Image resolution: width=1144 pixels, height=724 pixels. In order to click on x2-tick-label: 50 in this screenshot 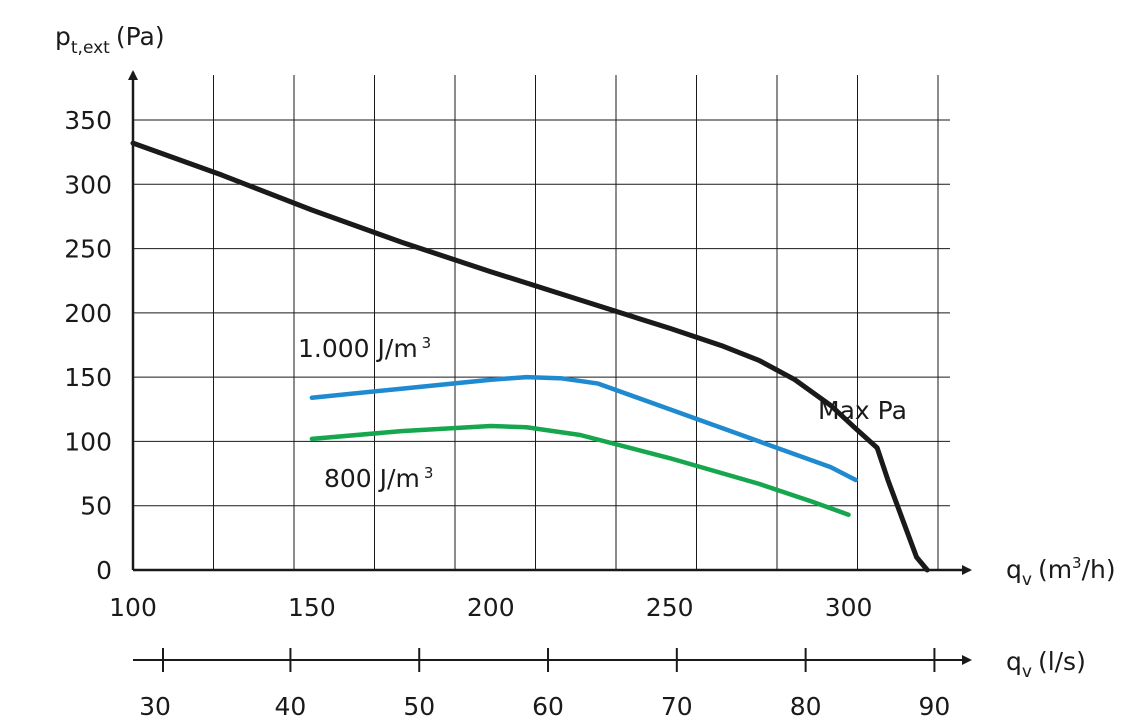, I will do `click(419, 706)`.